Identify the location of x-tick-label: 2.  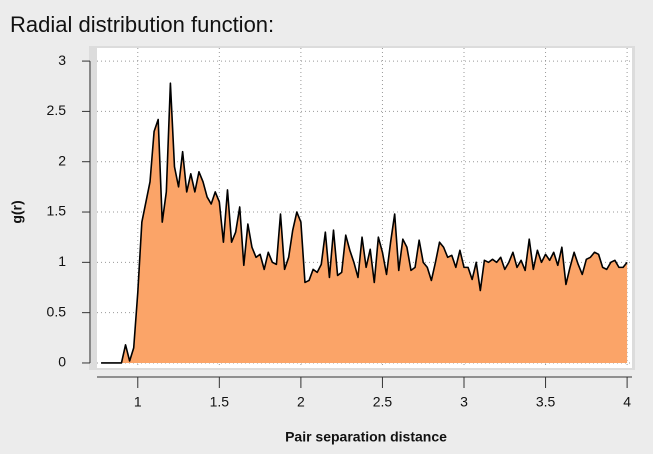
(301, 402).